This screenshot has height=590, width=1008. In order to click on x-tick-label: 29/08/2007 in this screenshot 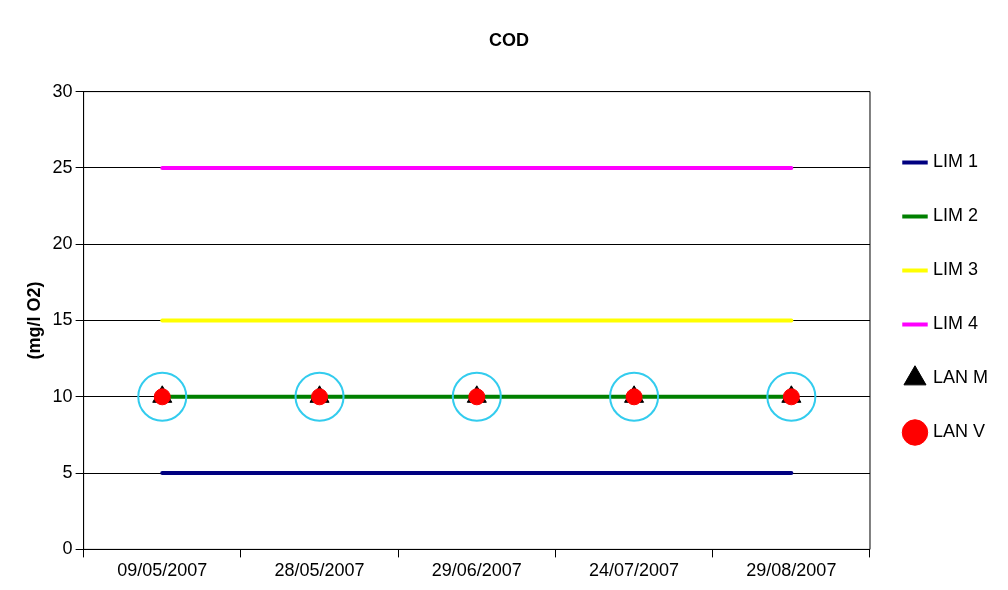, I will do `click(791, 570)`.